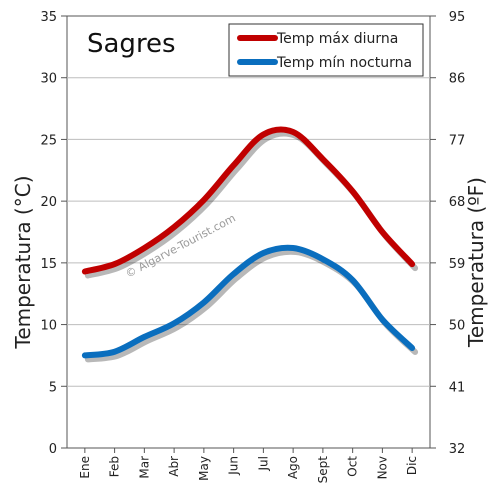  I want to click on legend: Temp máx diurna Temp mín nocturna, so click(326, 50).